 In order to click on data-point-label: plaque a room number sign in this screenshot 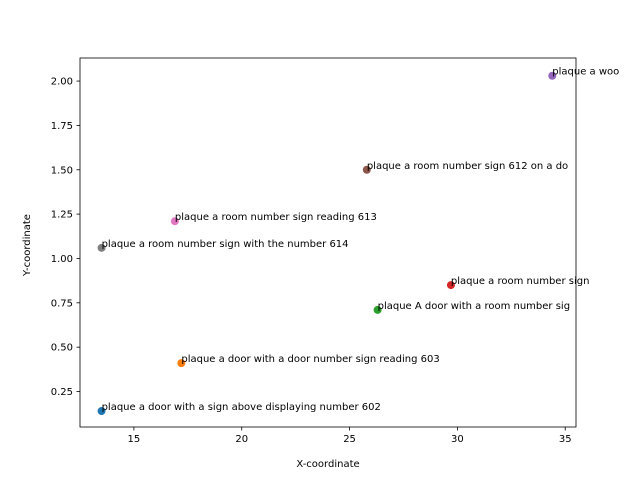, I will do `click(520, 281)`.